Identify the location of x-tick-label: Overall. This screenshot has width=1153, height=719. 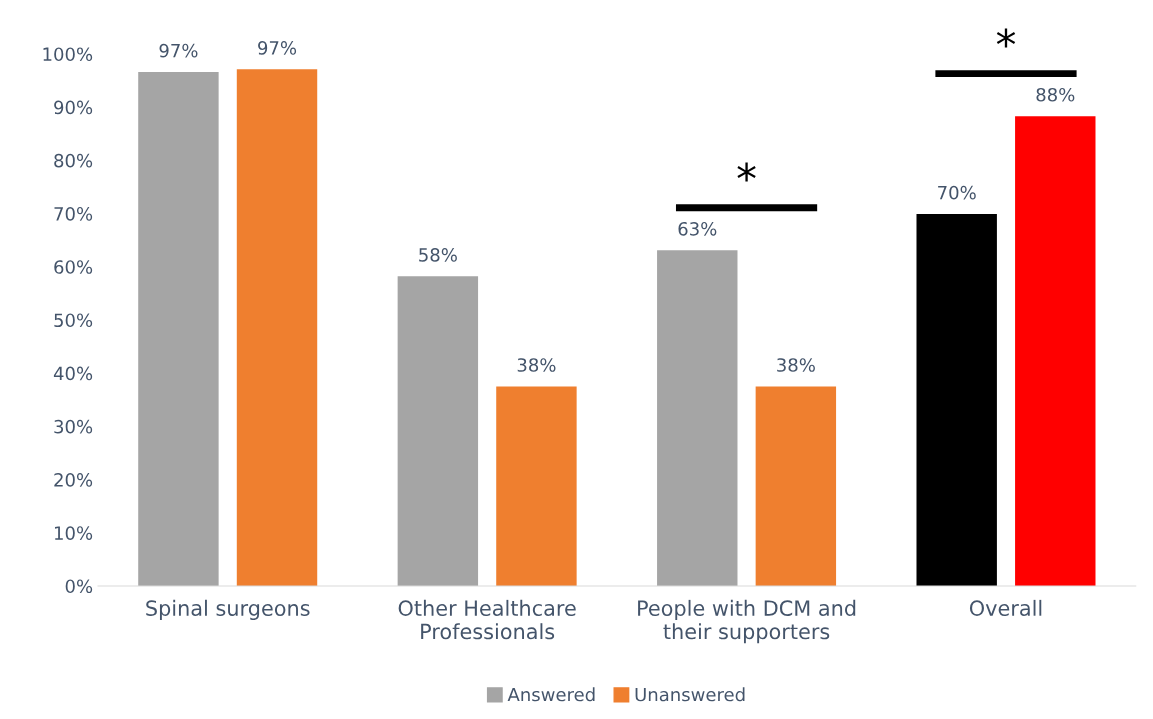
(1005, 607).